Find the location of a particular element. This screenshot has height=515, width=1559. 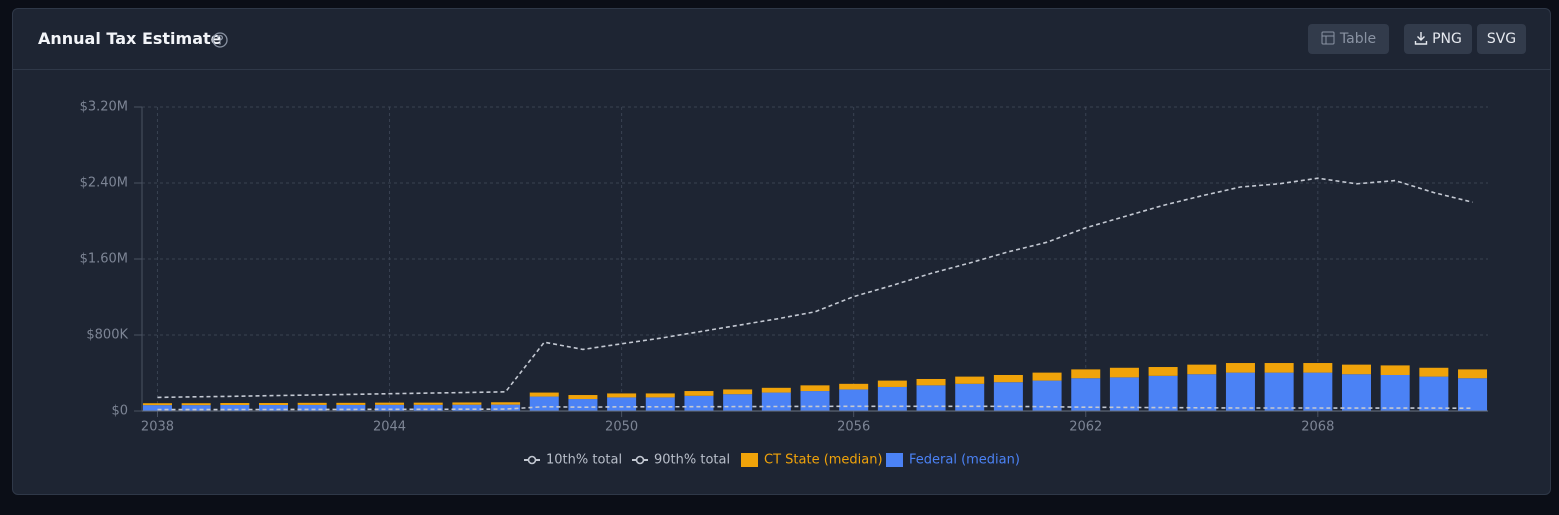

line-series is located at coordinates (815, 408).